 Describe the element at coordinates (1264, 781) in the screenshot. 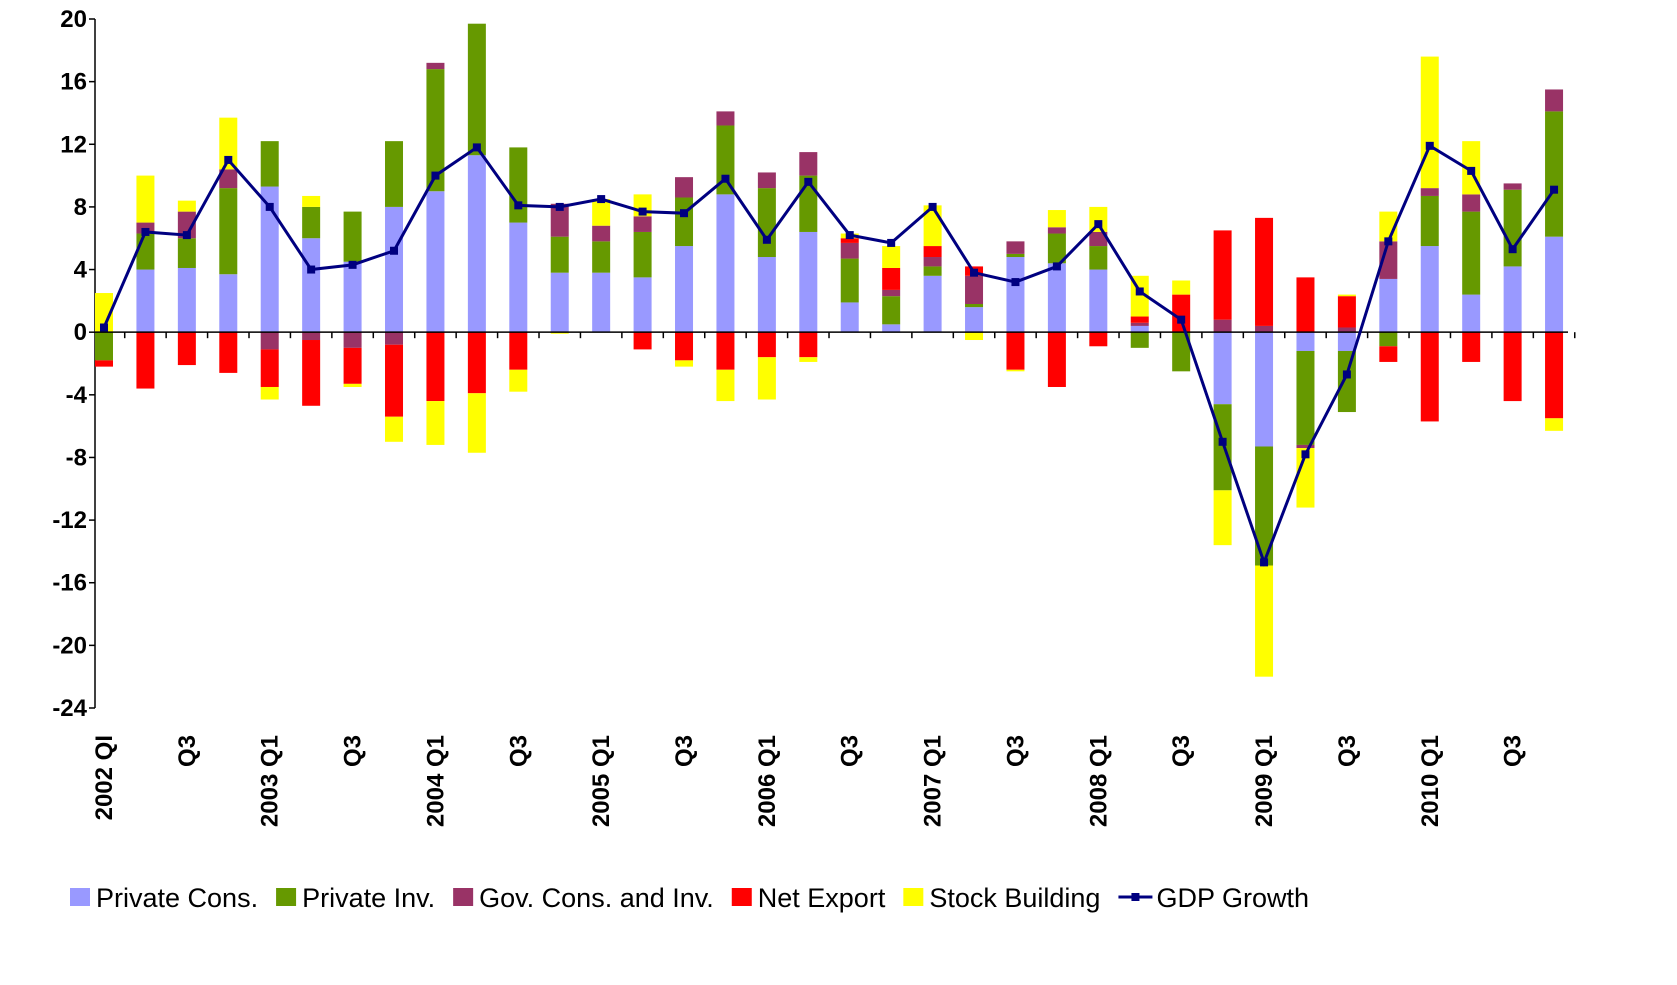

I see `x-tick-label: 2009 Q1` at that location.